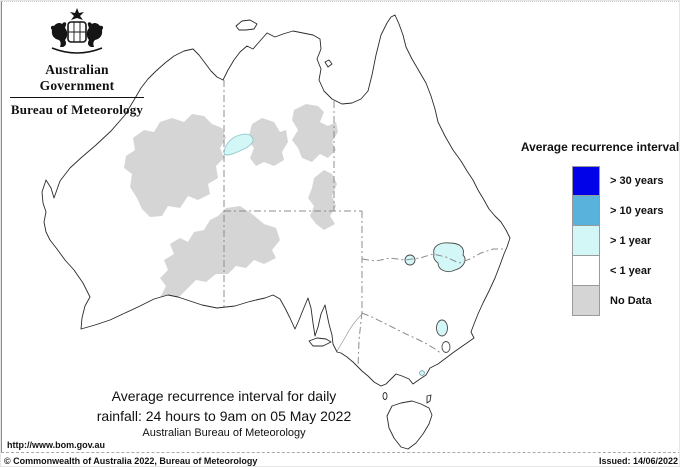 The height and width of the screenshot is (467, 680). Describe the element at coordinates (224, 433) in the screenshot. I see `caption-line3: Australian Bureau of Meteorology` at that location.